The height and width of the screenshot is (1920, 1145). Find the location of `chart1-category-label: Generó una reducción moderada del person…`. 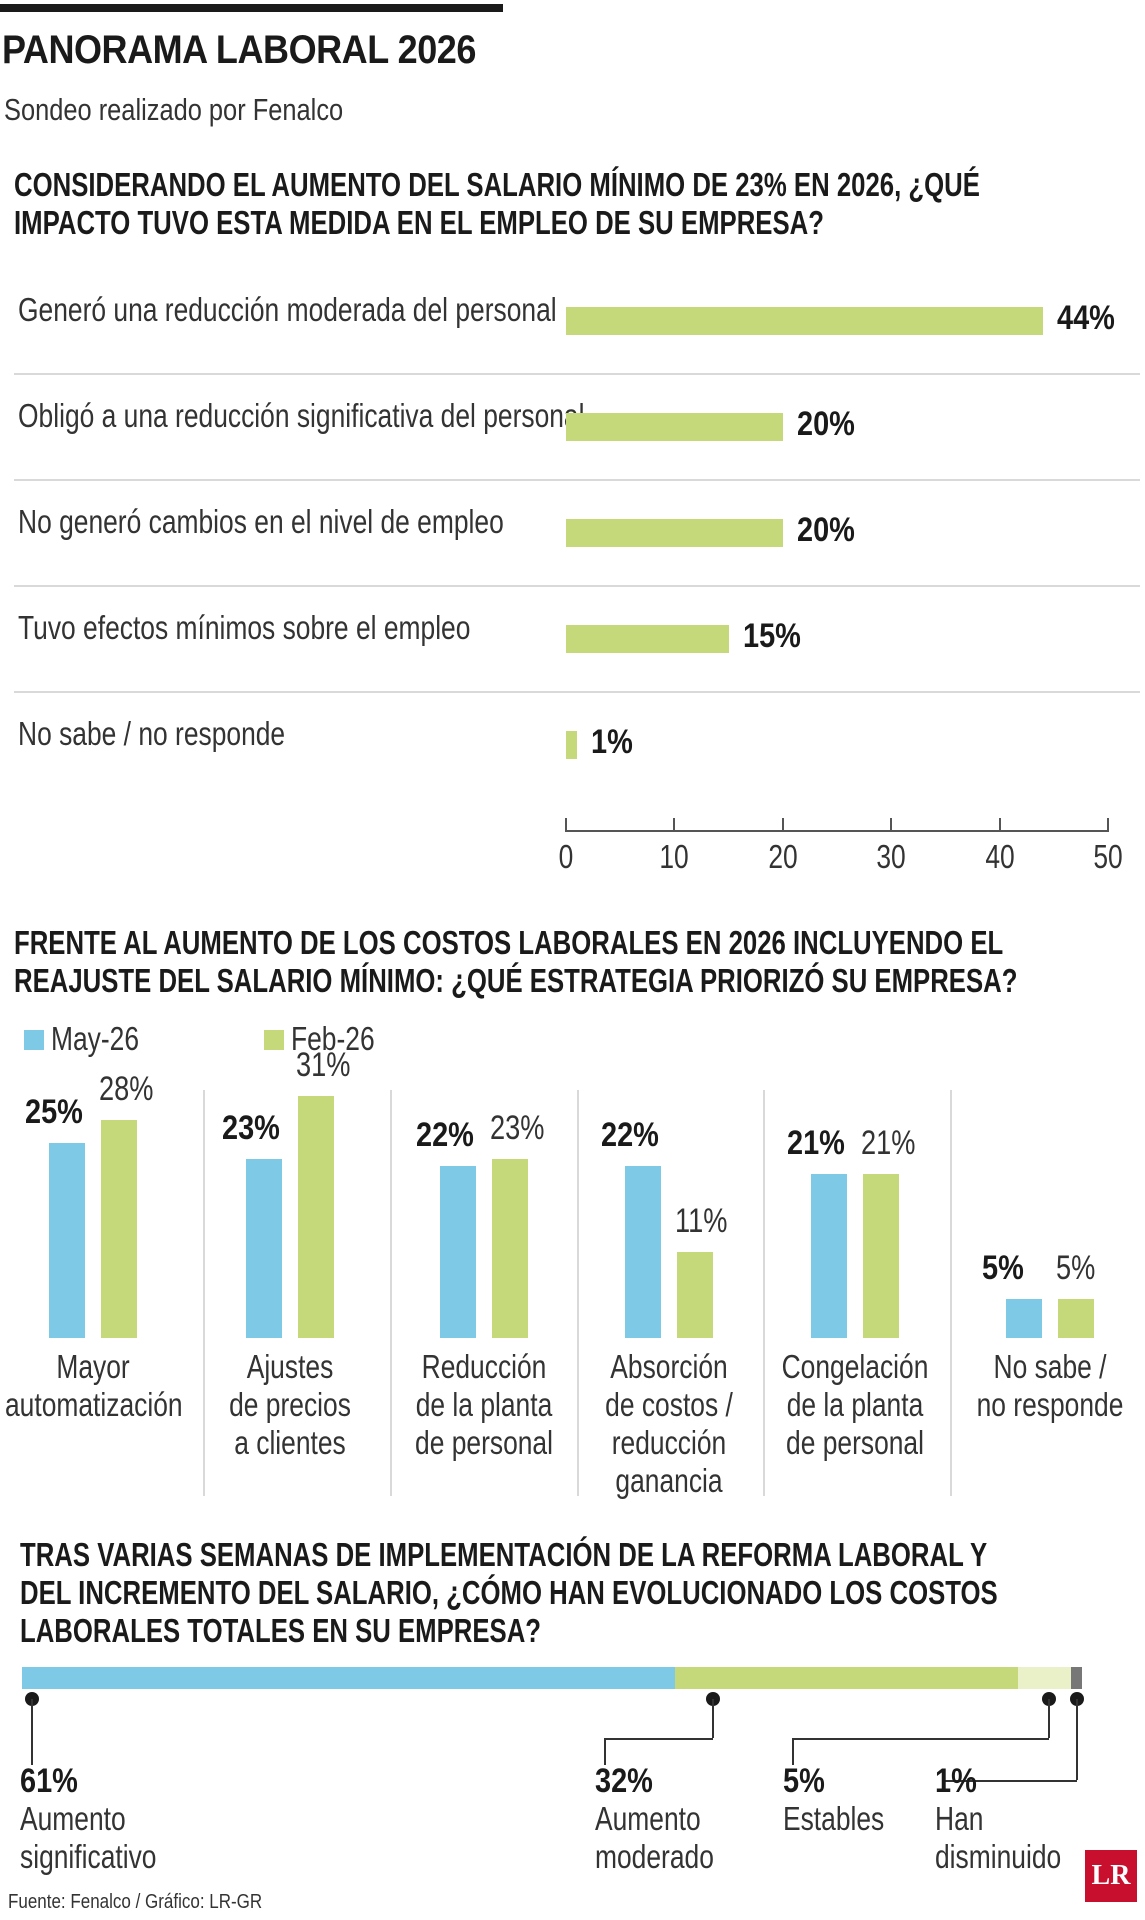

chart1-category-label: Generó una reducción moderada del person… is located at coordinates (287, 309).